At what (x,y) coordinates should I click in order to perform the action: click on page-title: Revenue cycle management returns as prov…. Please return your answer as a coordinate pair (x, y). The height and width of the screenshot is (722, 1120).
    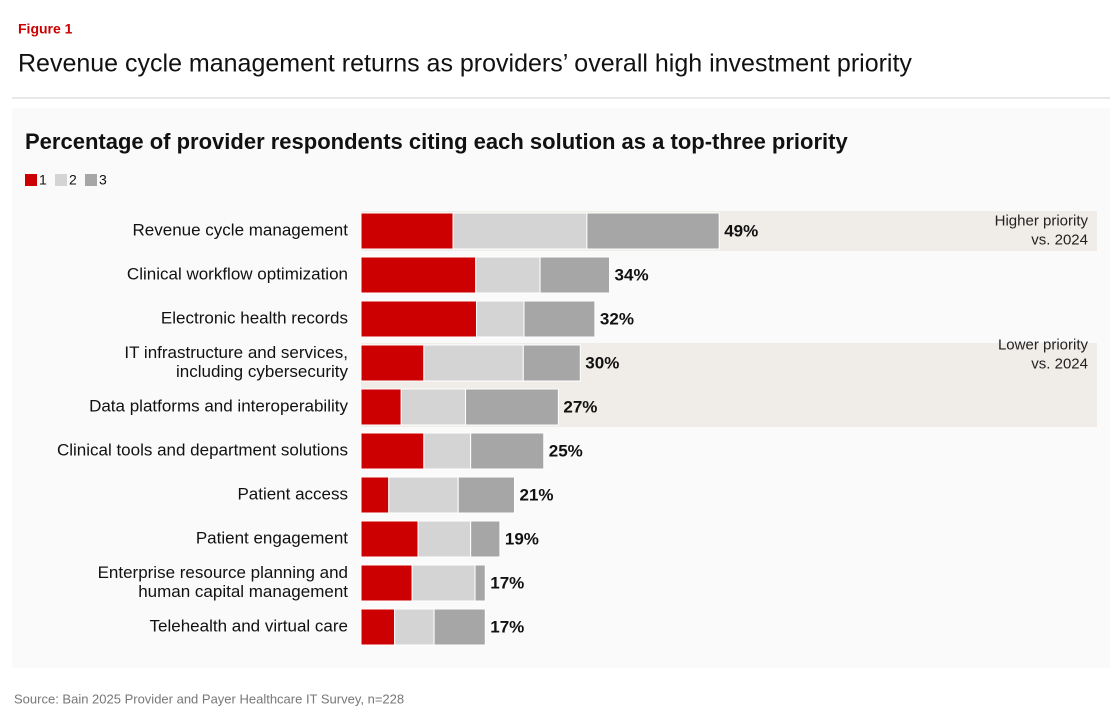
    Looking at the image, I should click on (465, 64).